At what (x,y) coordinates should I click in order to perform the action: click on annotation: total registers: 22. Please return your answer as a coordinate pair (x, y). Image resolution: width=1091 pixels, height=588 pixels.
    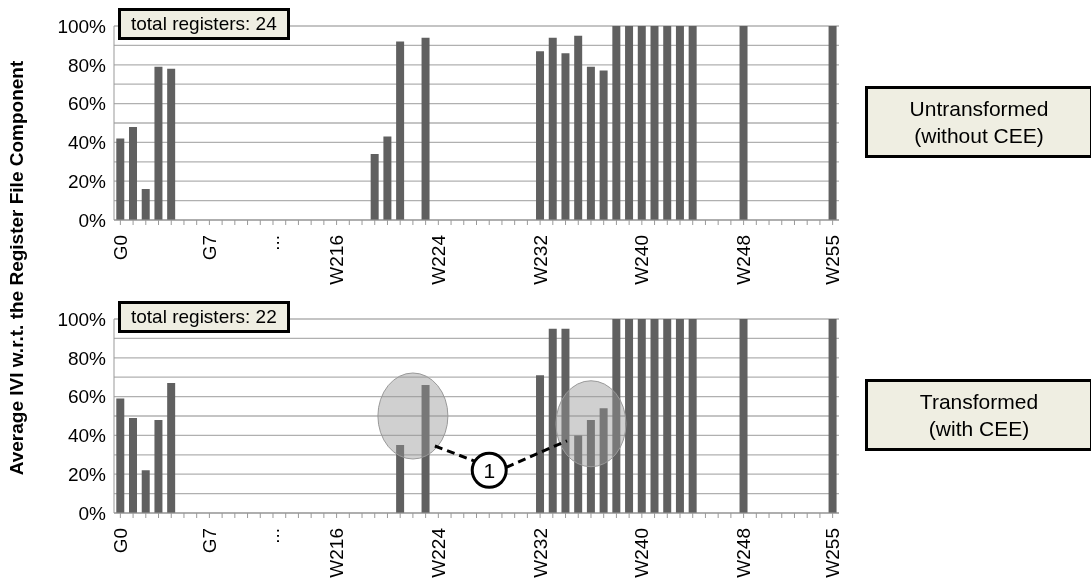
    Looking at the image, I should click on (204, 317).